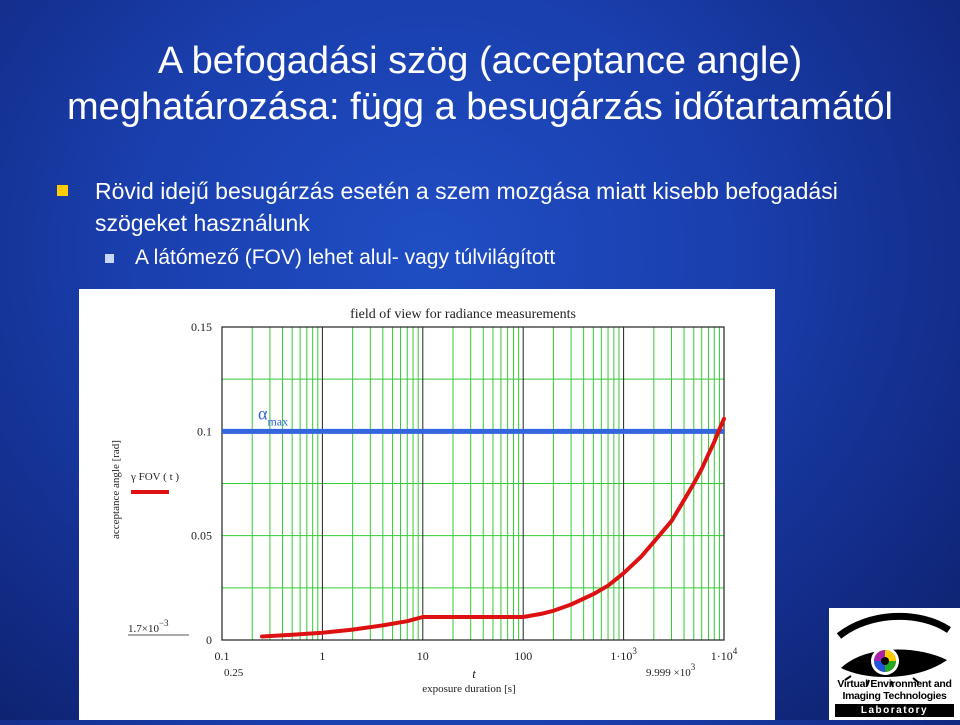  What do you see at coordinates (116, 489) in the screenshot?
I see `y-axis-label: acceptance angle [rad]` at bounding box center [116, 489].